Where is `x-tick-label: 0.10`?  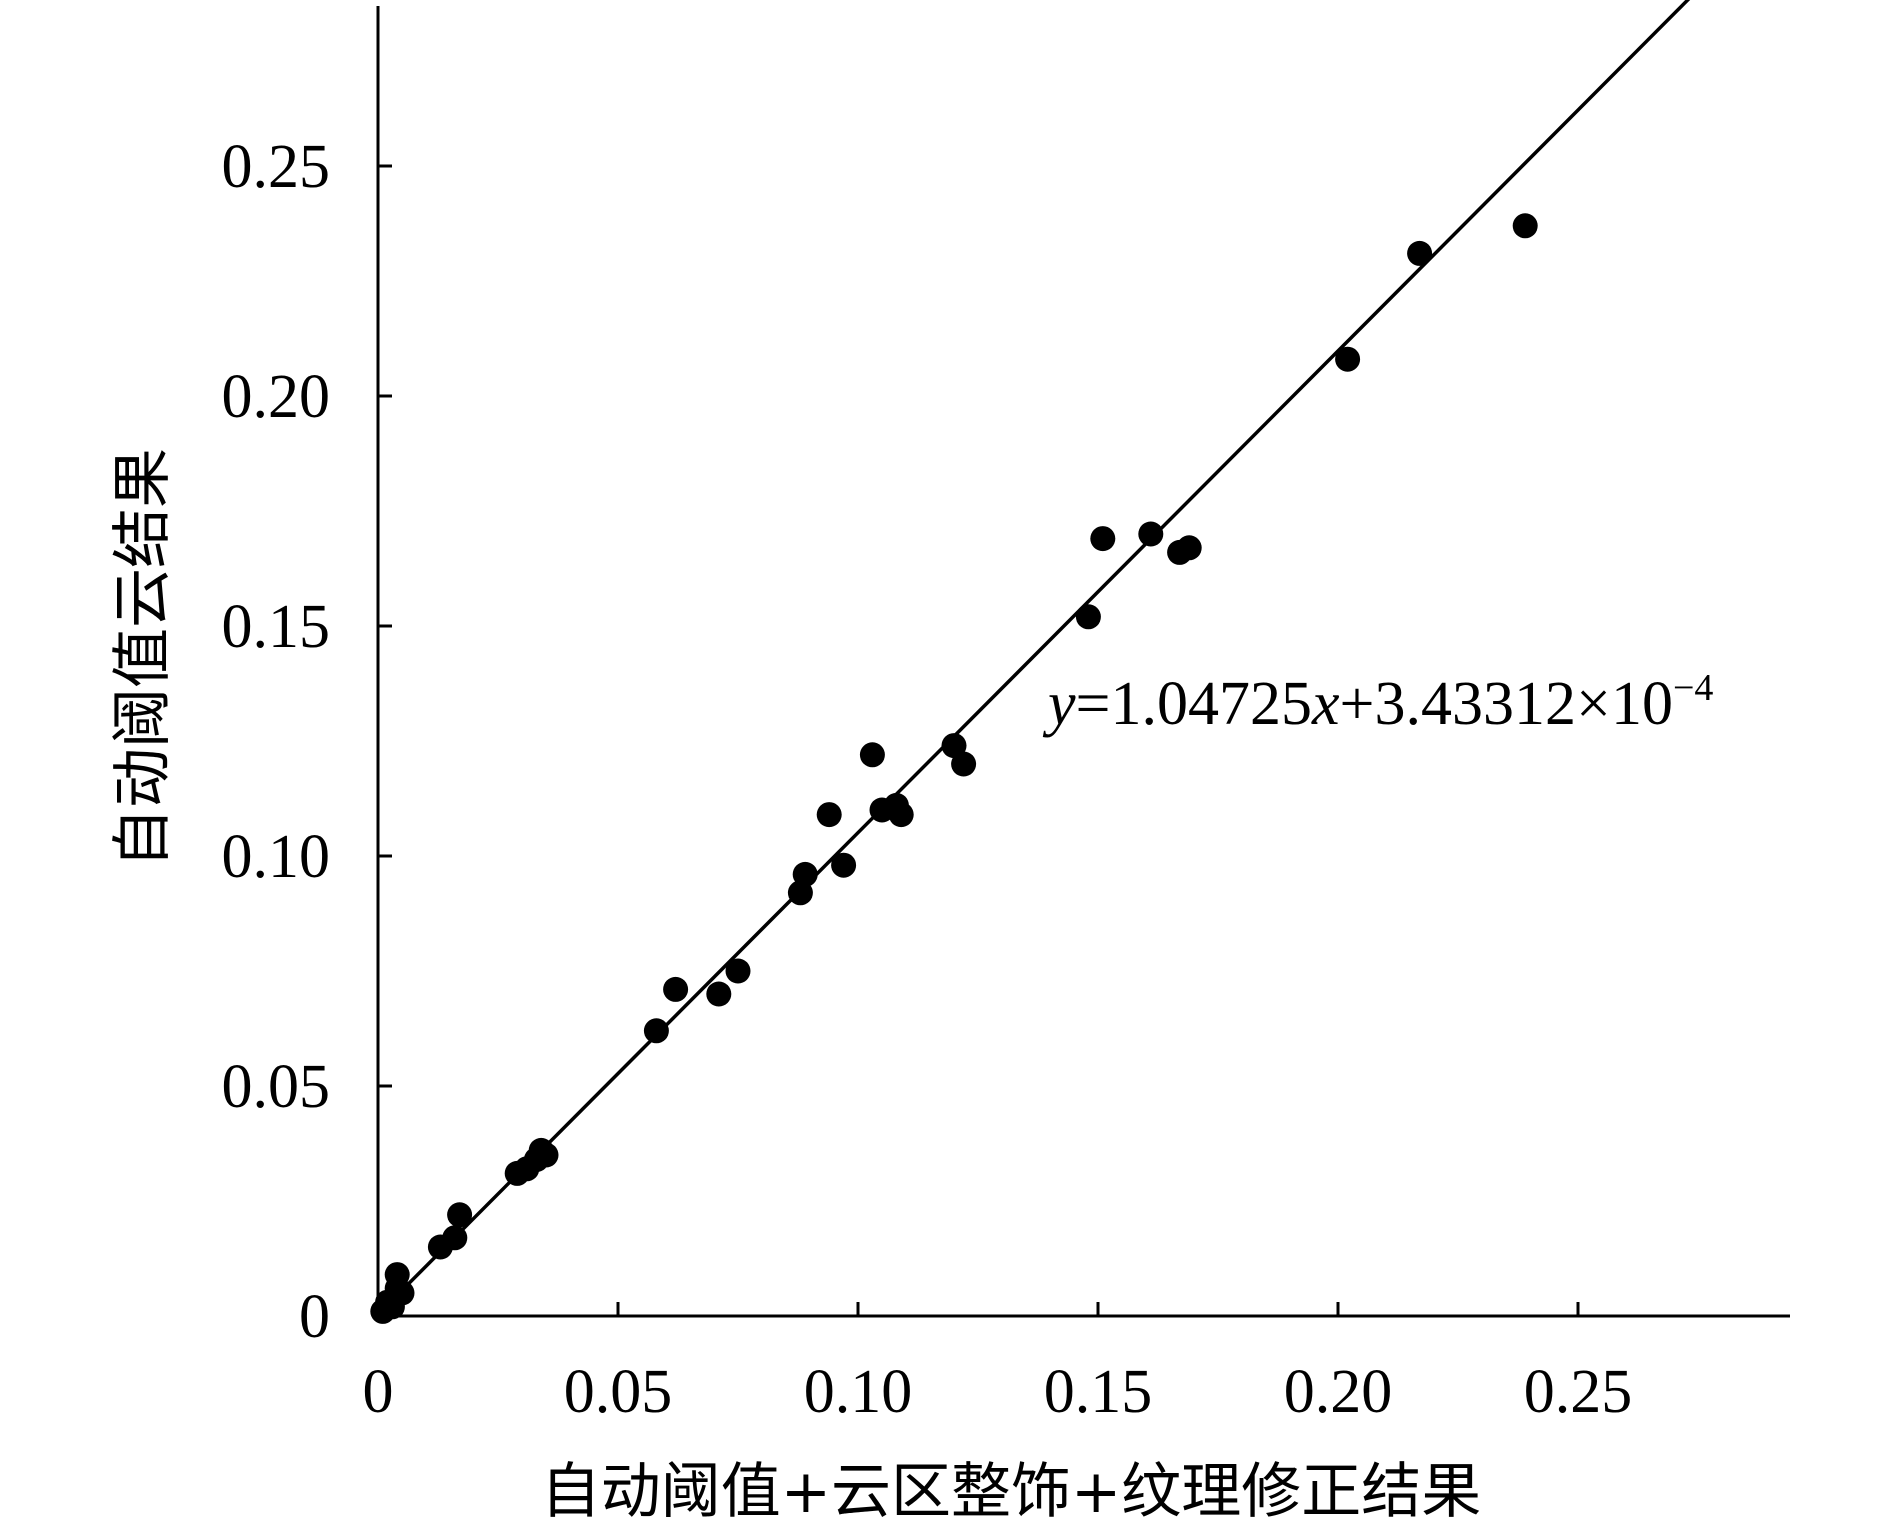 x-tick-label: 0.10 is located at coordinates (858, 1392).